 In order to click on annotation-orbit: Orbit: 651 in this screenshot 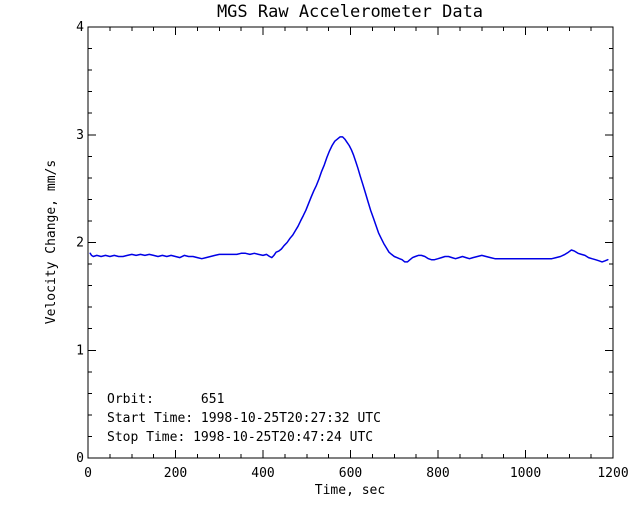, I will do `click(165, 399)`.